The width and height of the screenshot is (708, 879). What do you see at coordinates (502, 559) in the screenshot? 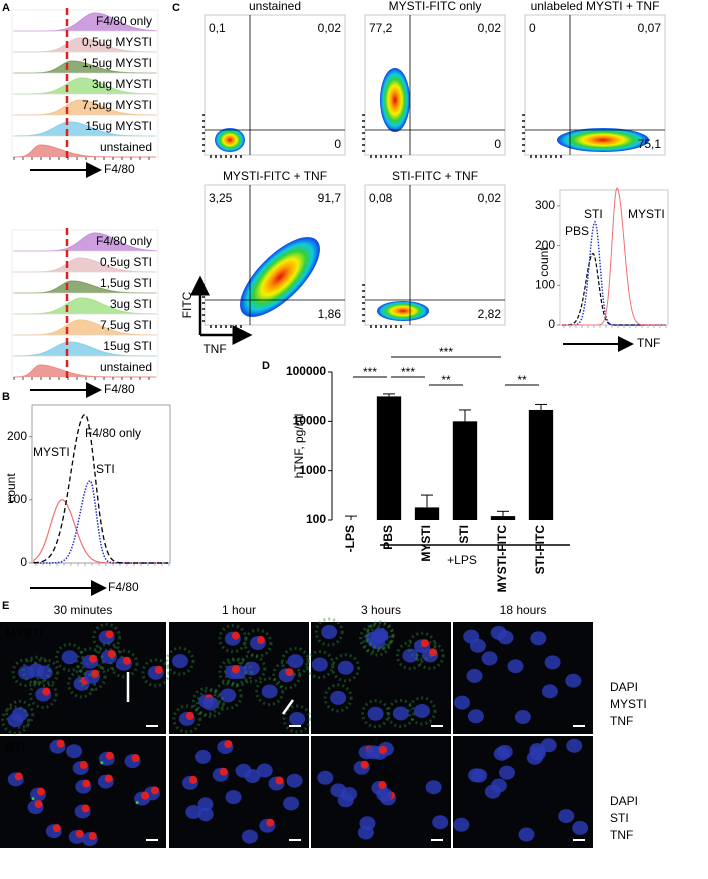
I see `x-tick-label: MYSTI-FITC` at bounding box center [502, 559].